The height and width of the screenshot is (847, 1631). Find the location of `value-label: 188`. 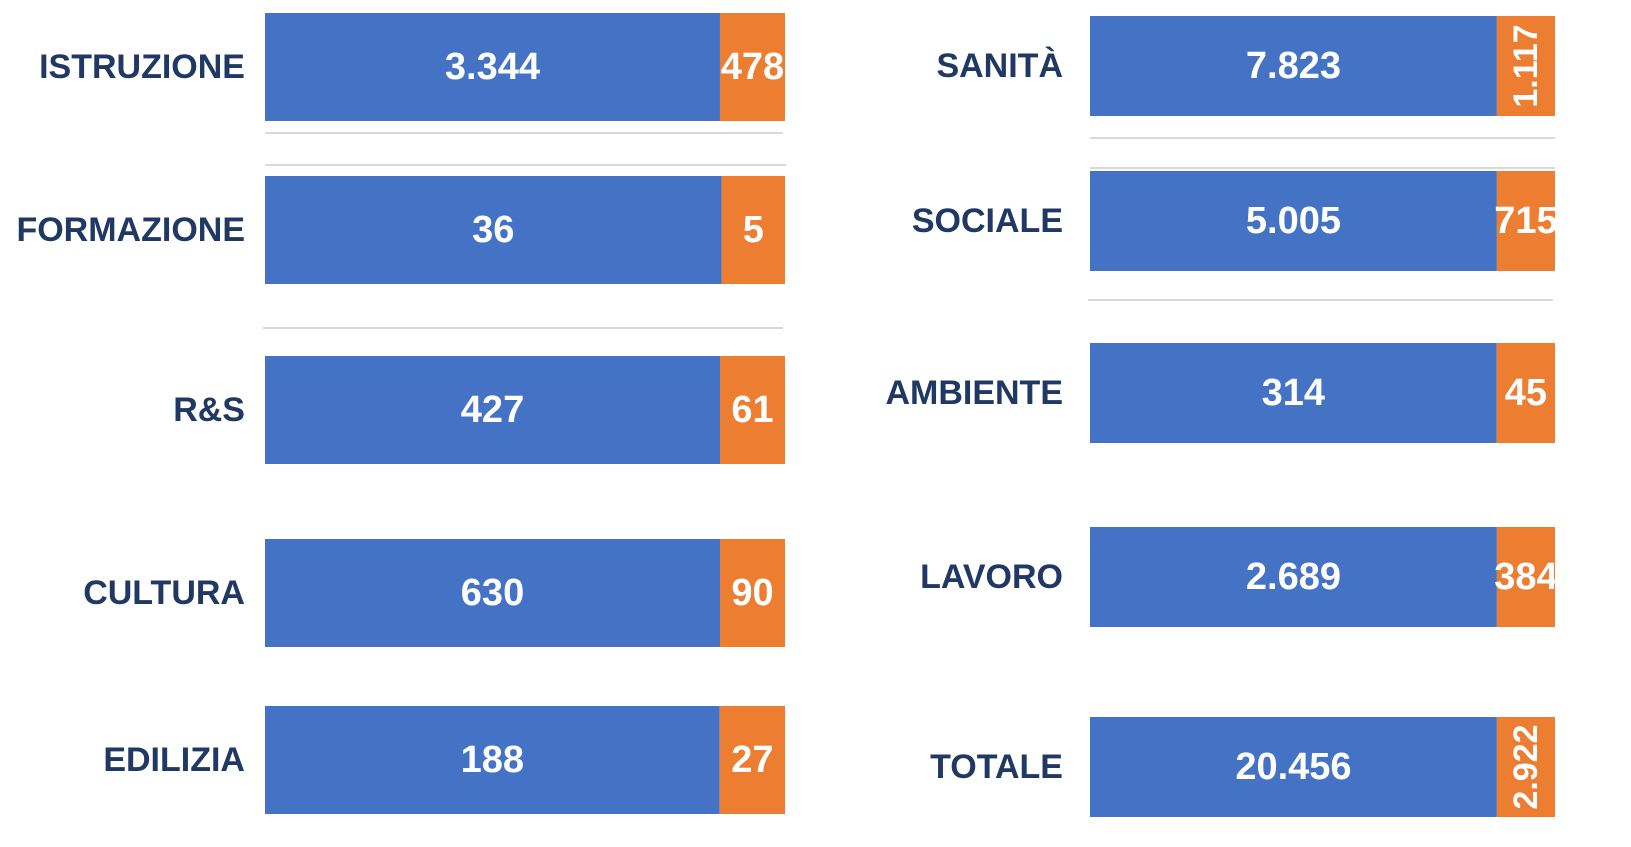

value-label: 188 is located at coordinates (492, 760).